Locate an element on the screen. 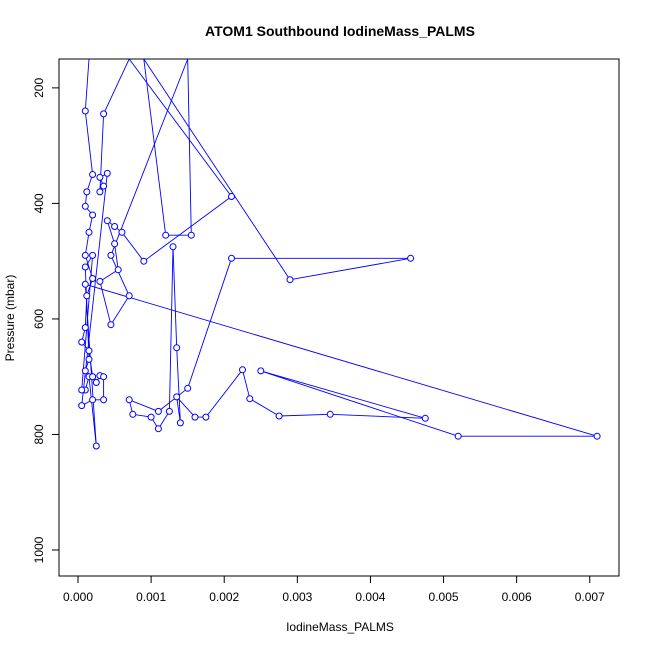 Image resolution: width=650 pixels, height=650 pixels. x-axis-label: IodineMass_PALMS is located at coordinates (340, 627).